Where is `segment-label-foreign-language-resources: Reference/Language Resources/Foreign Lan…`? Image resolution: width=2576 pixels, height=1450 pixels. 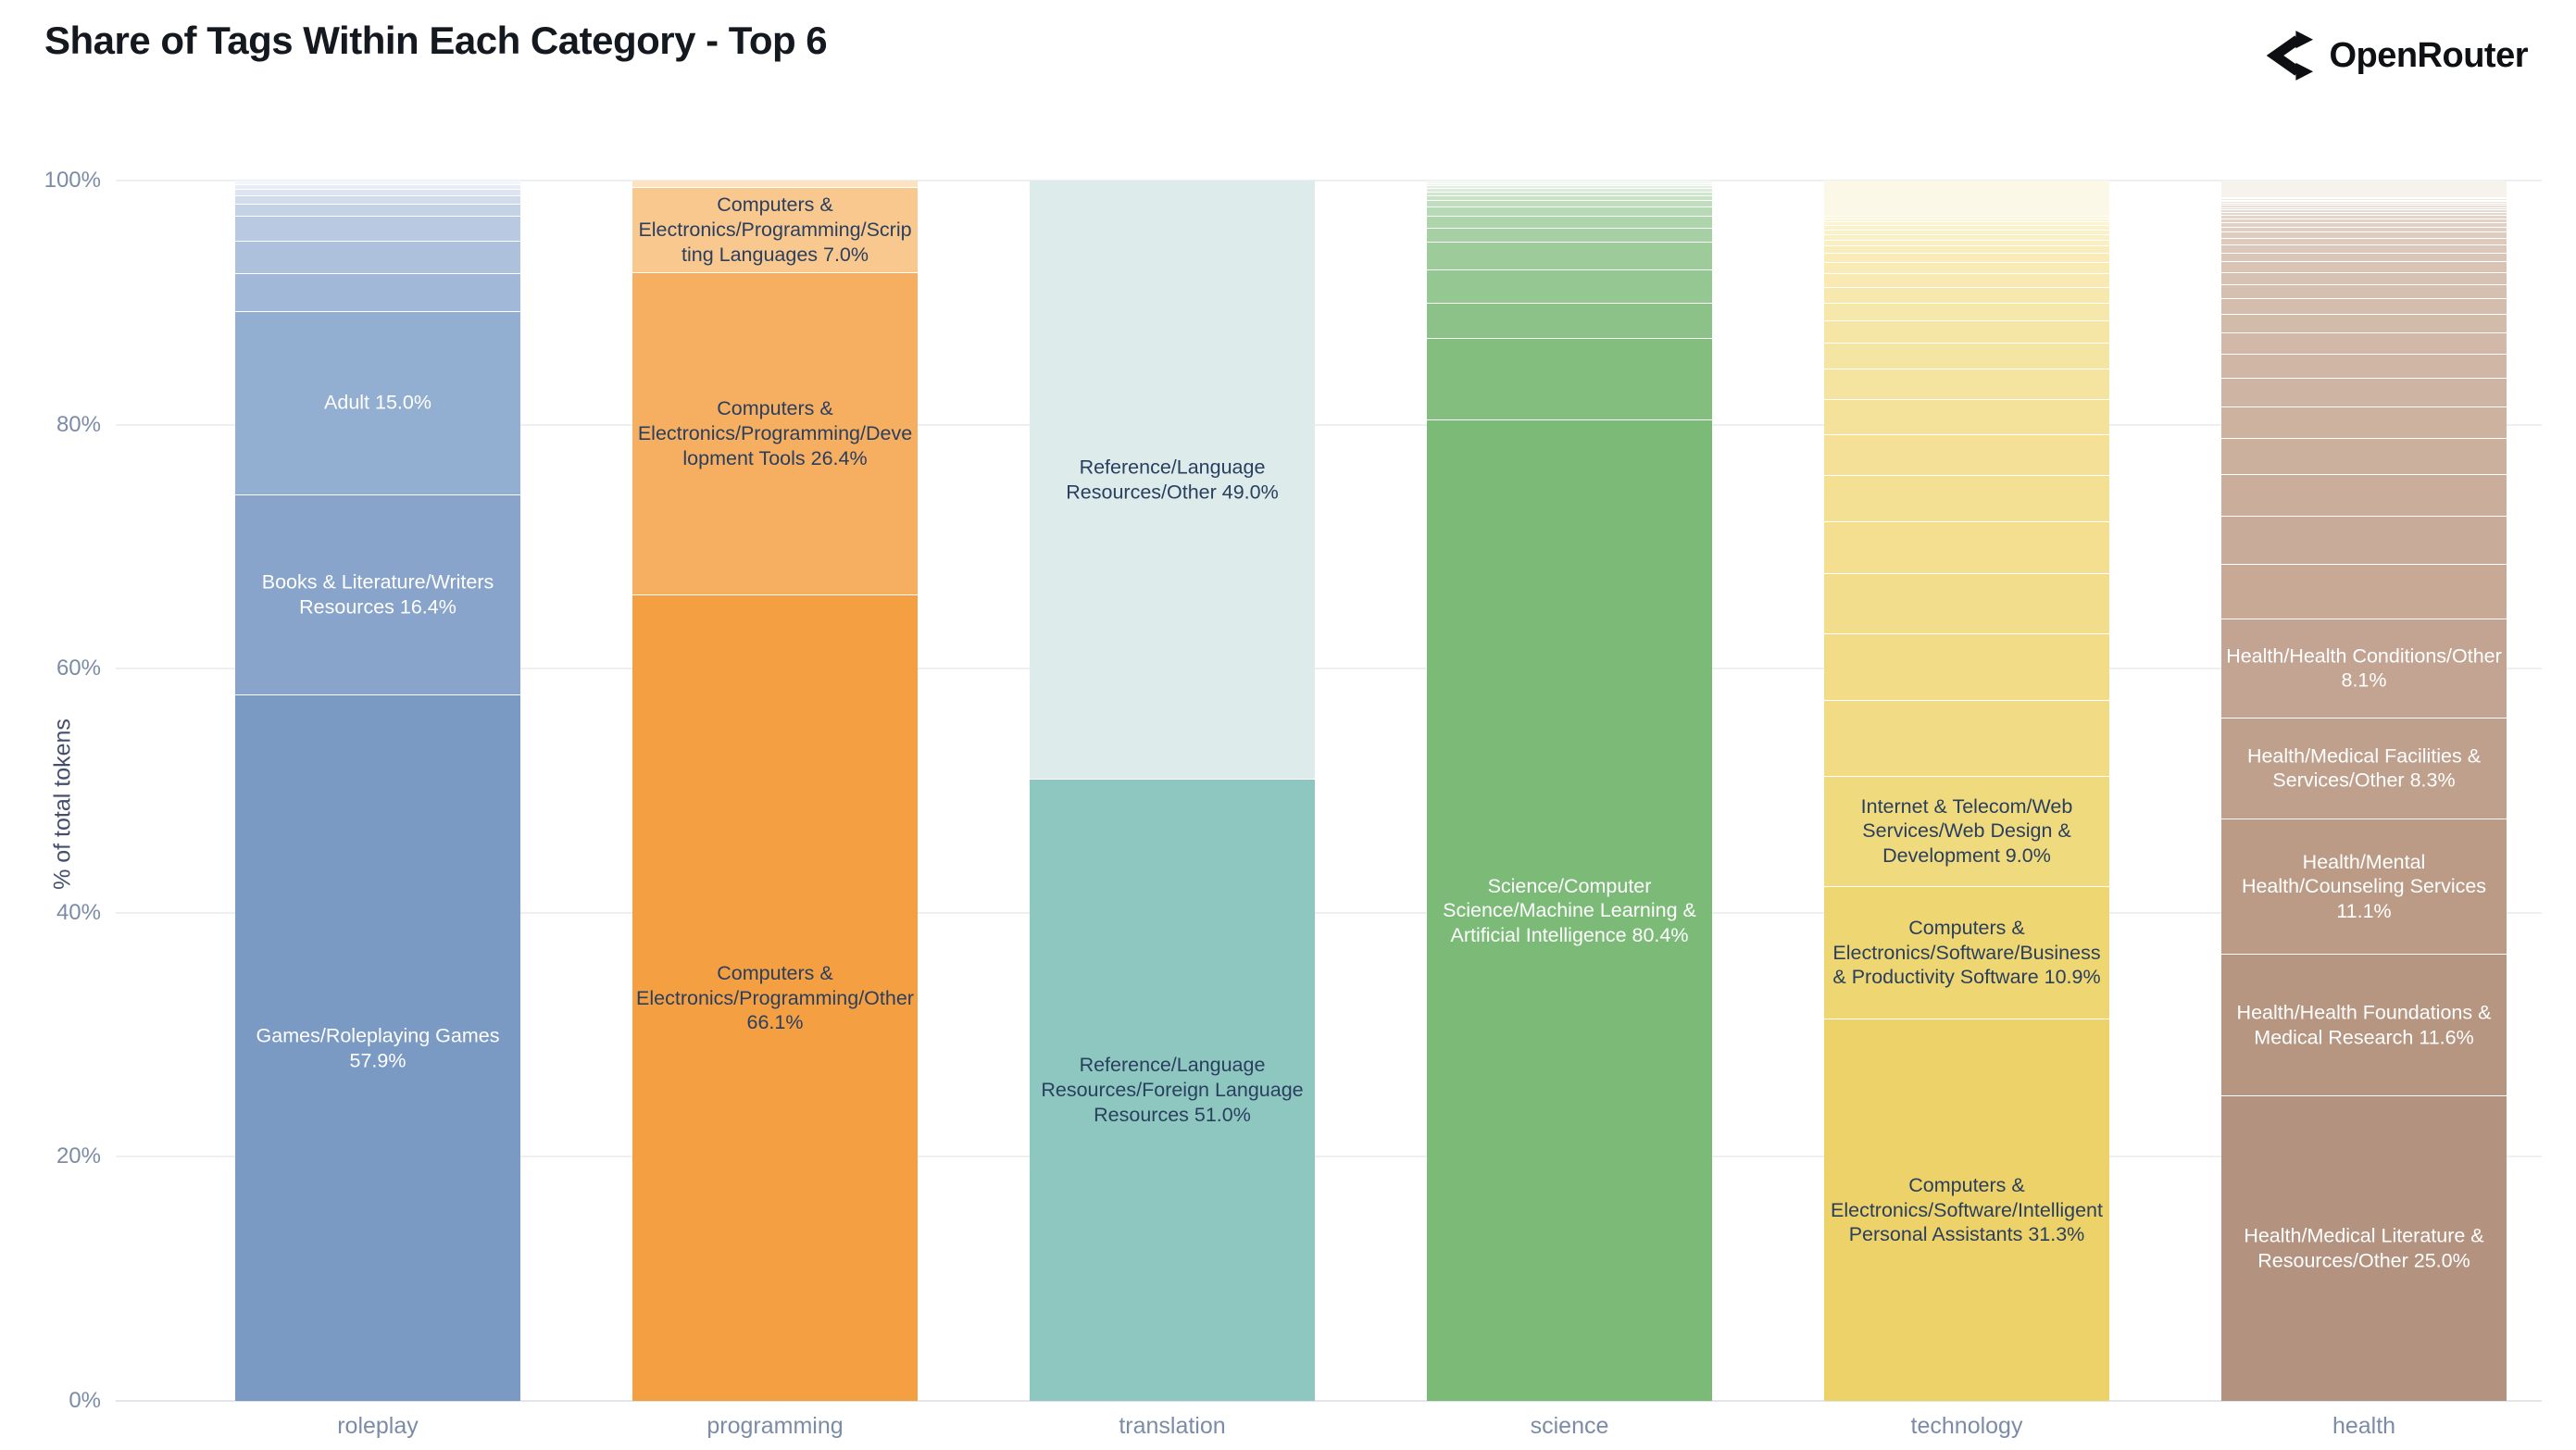 segment-label-foreign-language-resources: Reference/Language Resources/Foreign Lan… is located at coordinates (1172, 1090).